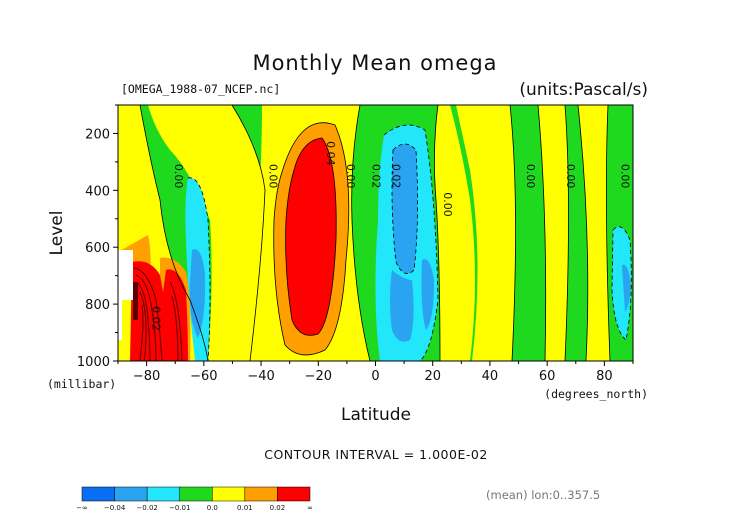  Describe the element at coordinates (57, 233) in the screenshot. I see `y-axis-title: Level` at that location.